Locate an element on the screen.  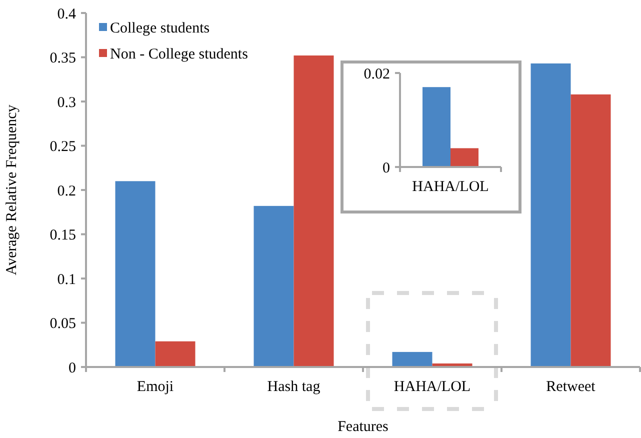
x-tick-label: Hash tag is located at coordinates (294, 387).